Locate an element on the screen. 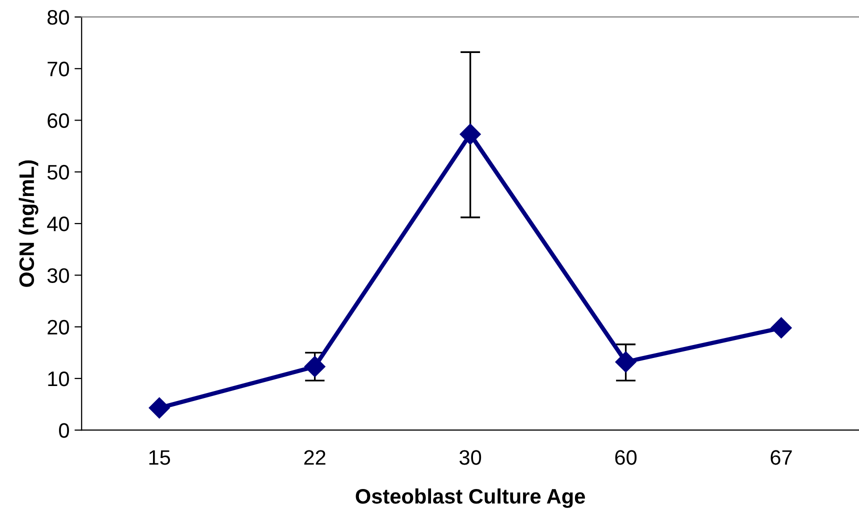 This screenshot has height=531, width=859. y-axis-title: OCN (ng/mL) is located at coordinates (28, 223).